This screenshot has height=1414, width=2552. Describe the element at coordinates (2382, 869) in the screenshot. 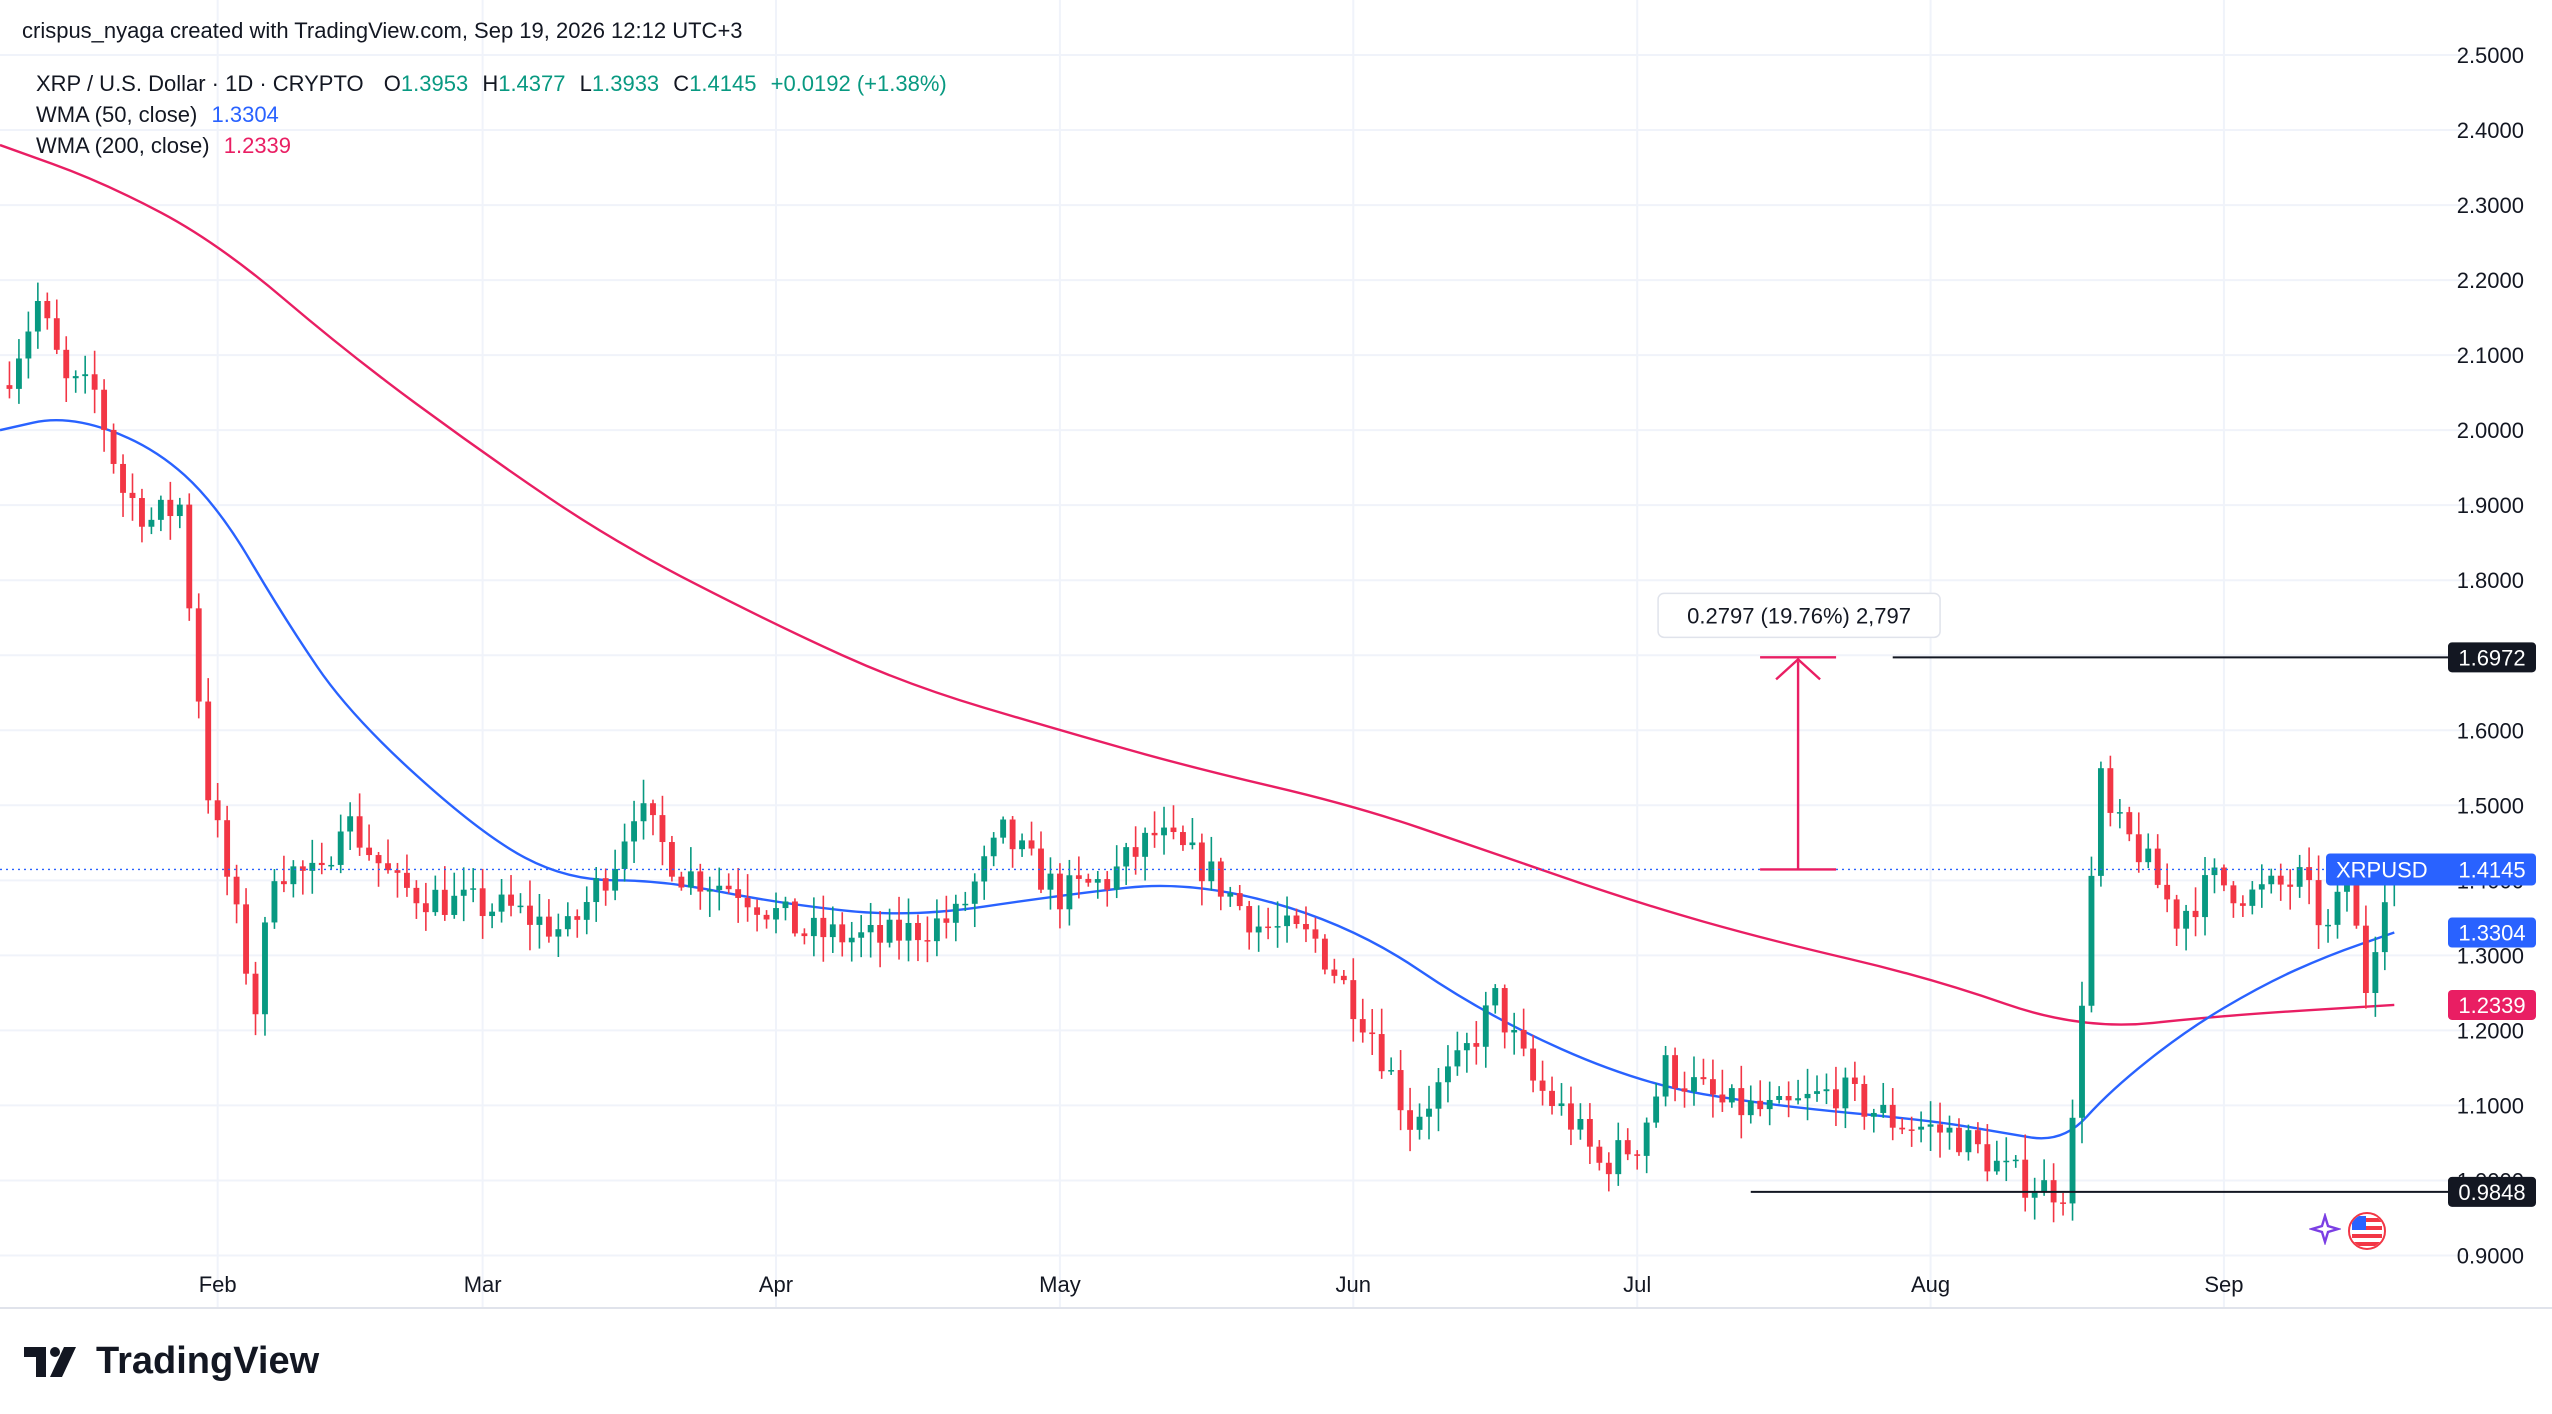

I see `symbol-badge-label: XRPUSD` at that location.